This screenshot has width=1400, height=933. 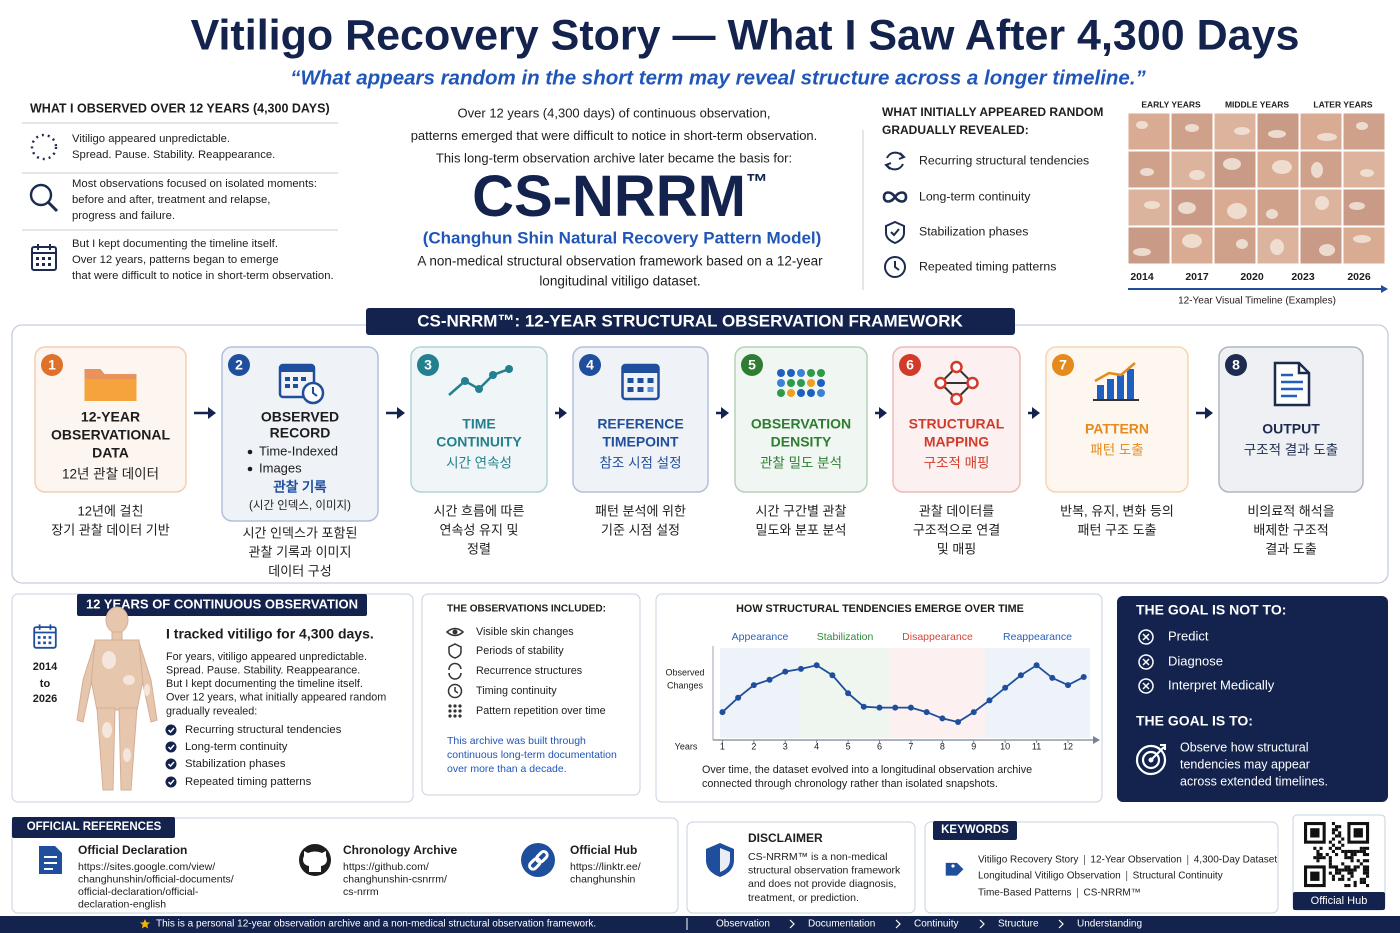 What do you see at coordinates (1028, 860) in the screenshot?
I see `keyword: Vitiligo Recovery Story` at bounding box center [1028, 860].